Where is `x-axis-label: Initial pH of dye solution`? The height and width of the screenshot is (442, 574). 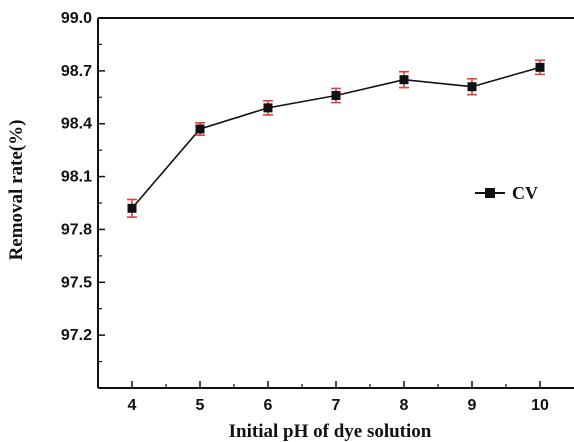 x-axis-label: Initial pH of dye solution is located at coordinates (330, 431).